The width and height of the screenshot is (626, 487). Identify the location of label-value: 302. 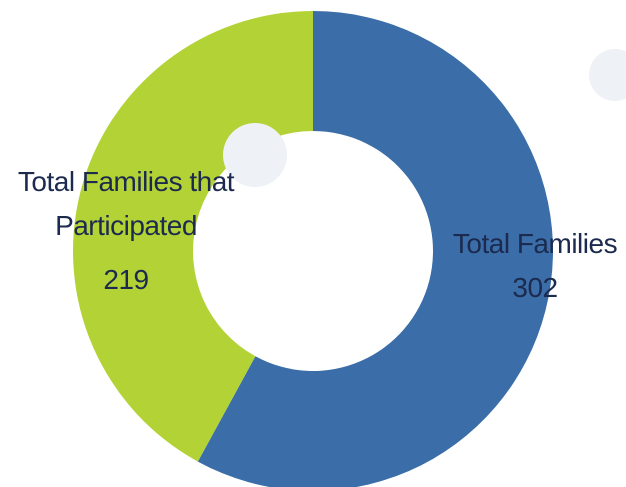
(535, 287).